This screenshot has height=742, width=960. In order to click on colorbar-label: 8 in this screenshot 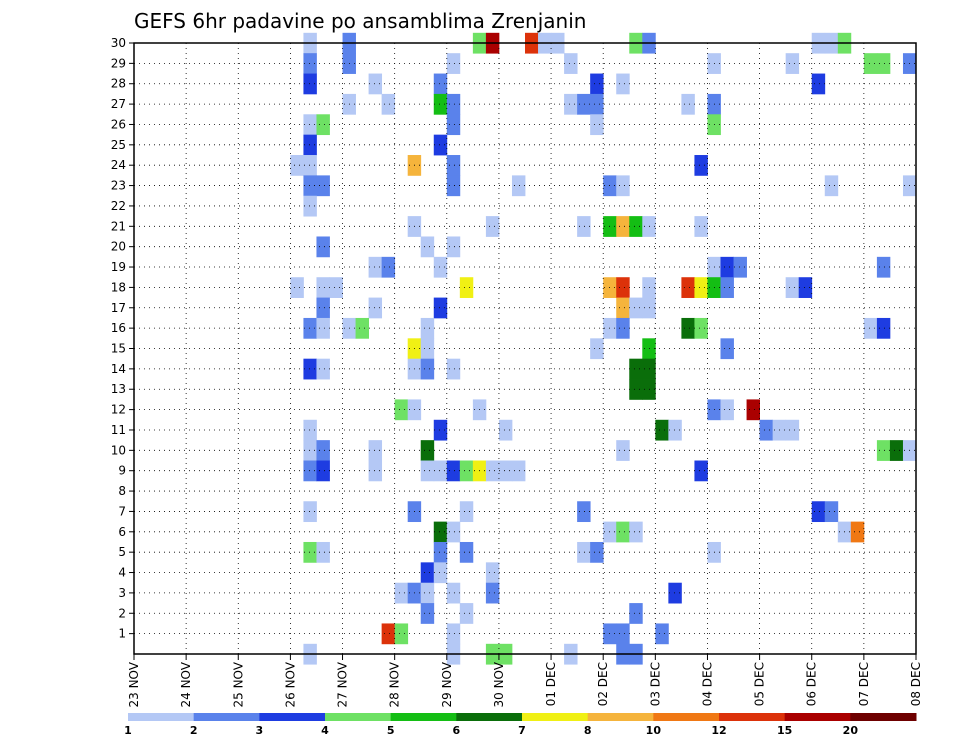, I will do `click(588, 730)`.